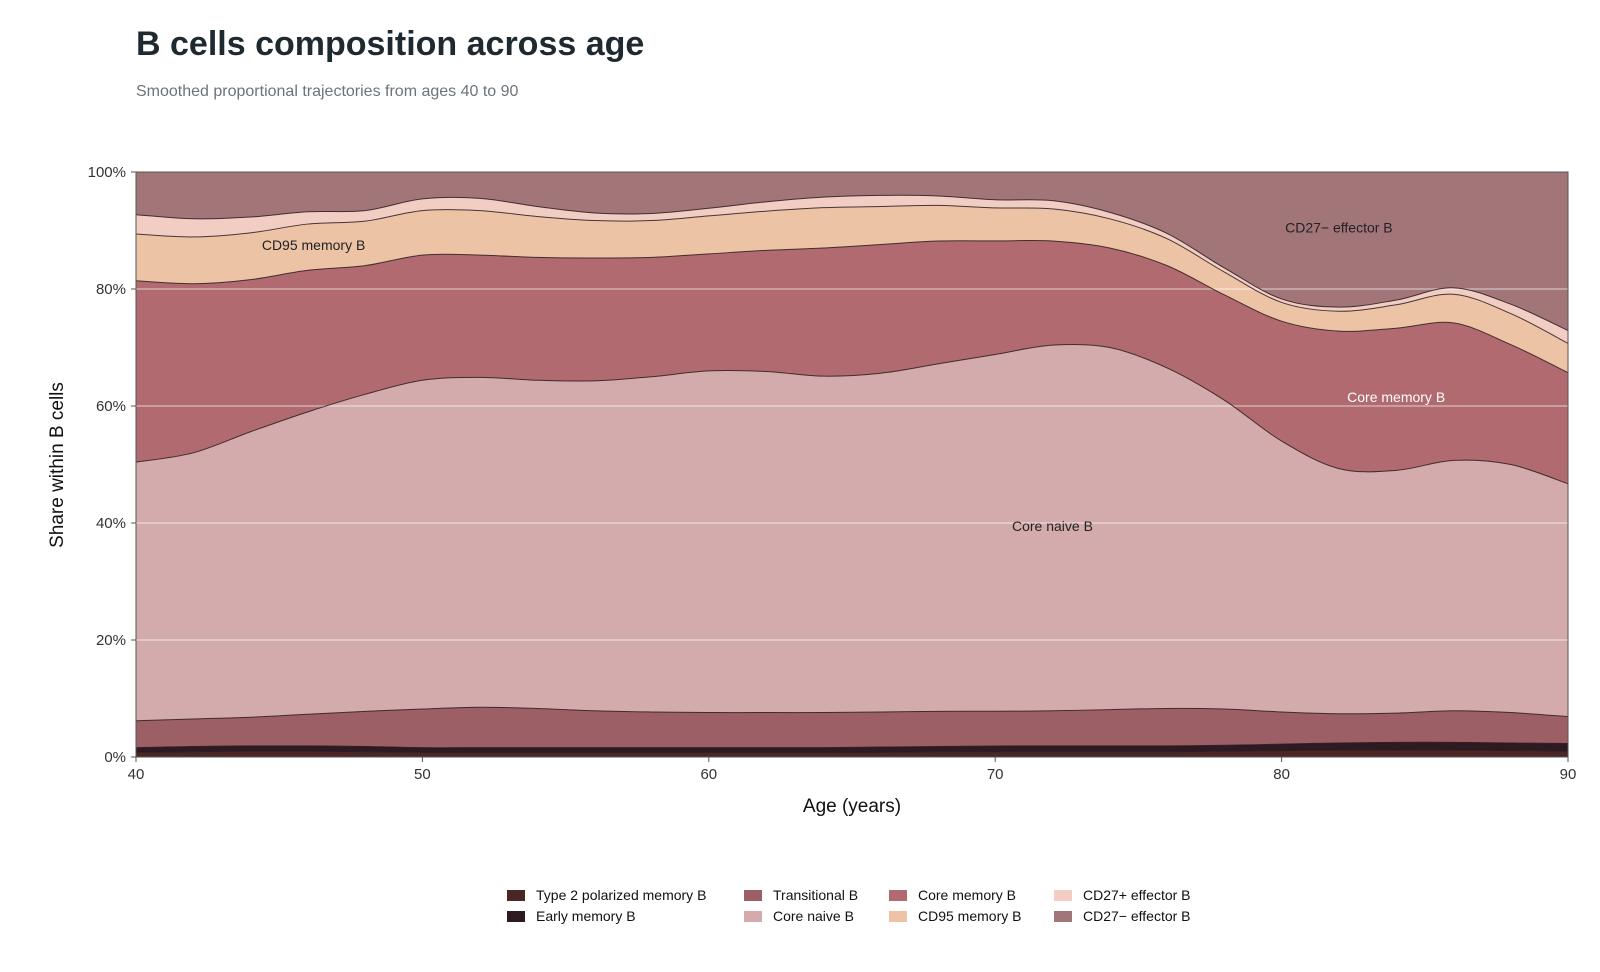 The height and width of the screenshot is (972, 1600). What do you see at coordinates (852, 751) in the screenshot?
I see `boundary-type-2-polarized-memory-b` at bounding box center [852, 751].